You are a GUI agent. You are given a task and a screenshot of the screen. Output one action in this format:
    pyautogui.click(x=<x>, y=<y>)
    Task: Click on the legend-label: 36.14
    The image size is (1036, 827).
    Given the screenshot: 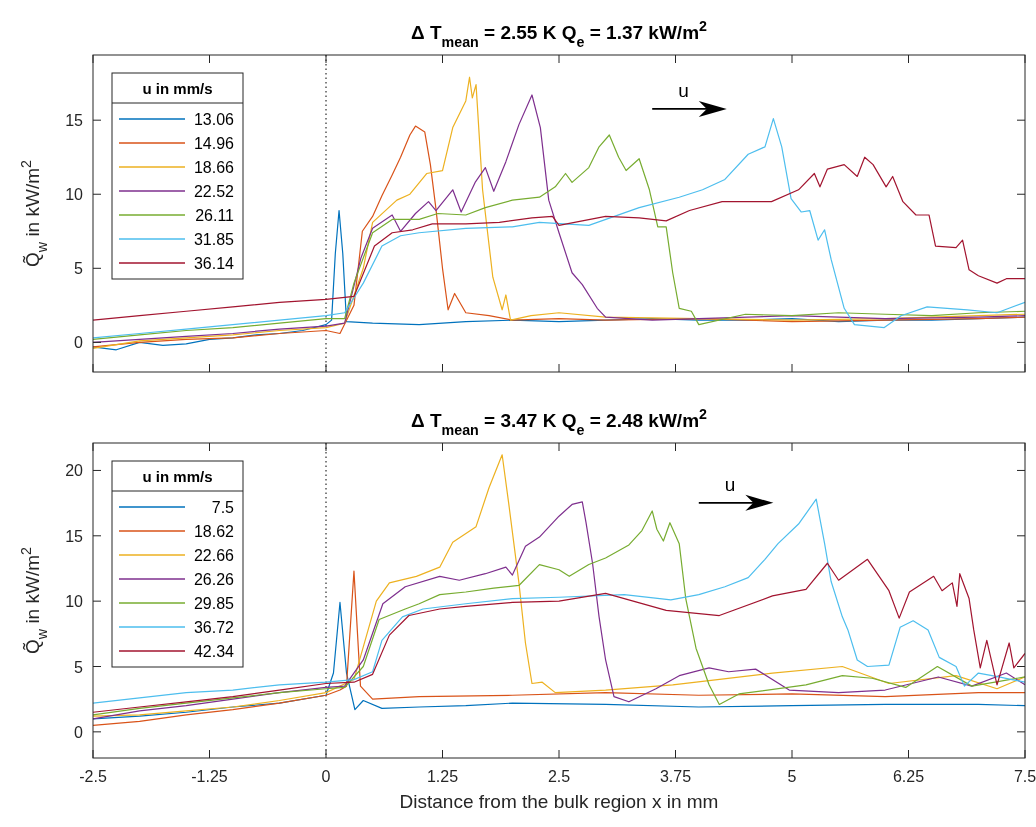 What is the action you would take?
    pyautogui.click(x=214, y=263)
    